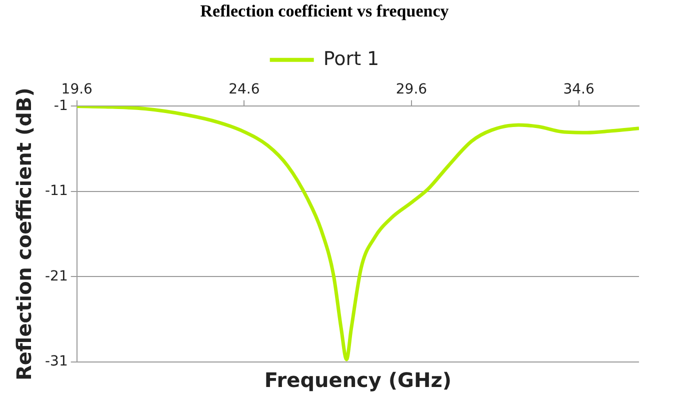 The image size is (689, 400). What do you see at coordinates (351, 59) in the screenshot?
I see `legend-label: Port 1` at bounding box center [351, 59].